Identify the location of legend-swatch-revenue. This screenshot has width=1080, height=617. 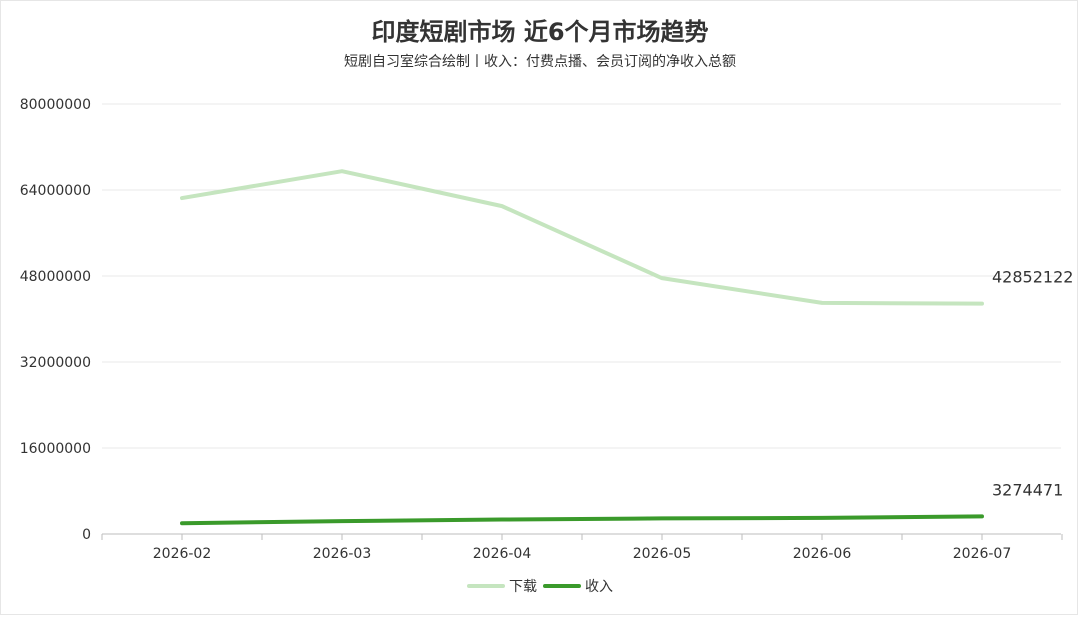
(562, 586).